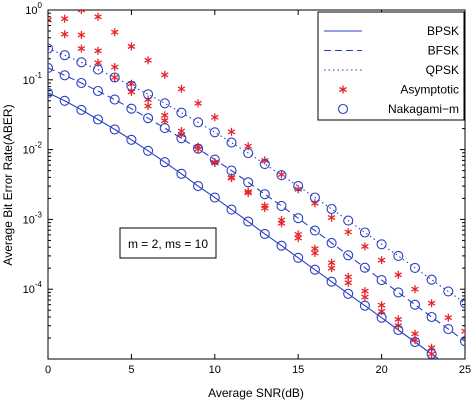 Image resolution: width=474 pixels, height=405 pixels. I want to click on legend-box, so click(391, 66).